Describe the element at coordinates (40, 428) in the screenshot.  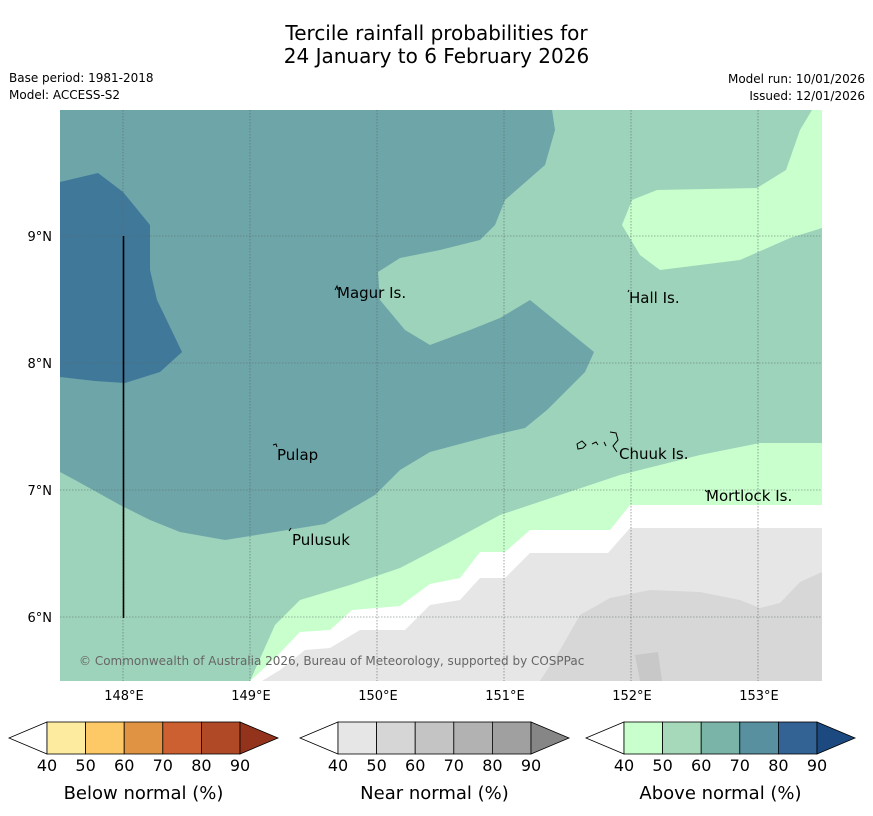
I see `lat-tick-labels: 9°N 8°N 7°N 6°N` at that location.